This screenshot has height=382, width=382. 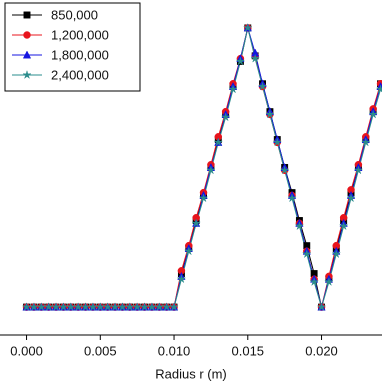 What do you see at coordinates (80, 34) in the screenshot?
I see `legend-label: 1,200,000` at bounding box center [80, 34].